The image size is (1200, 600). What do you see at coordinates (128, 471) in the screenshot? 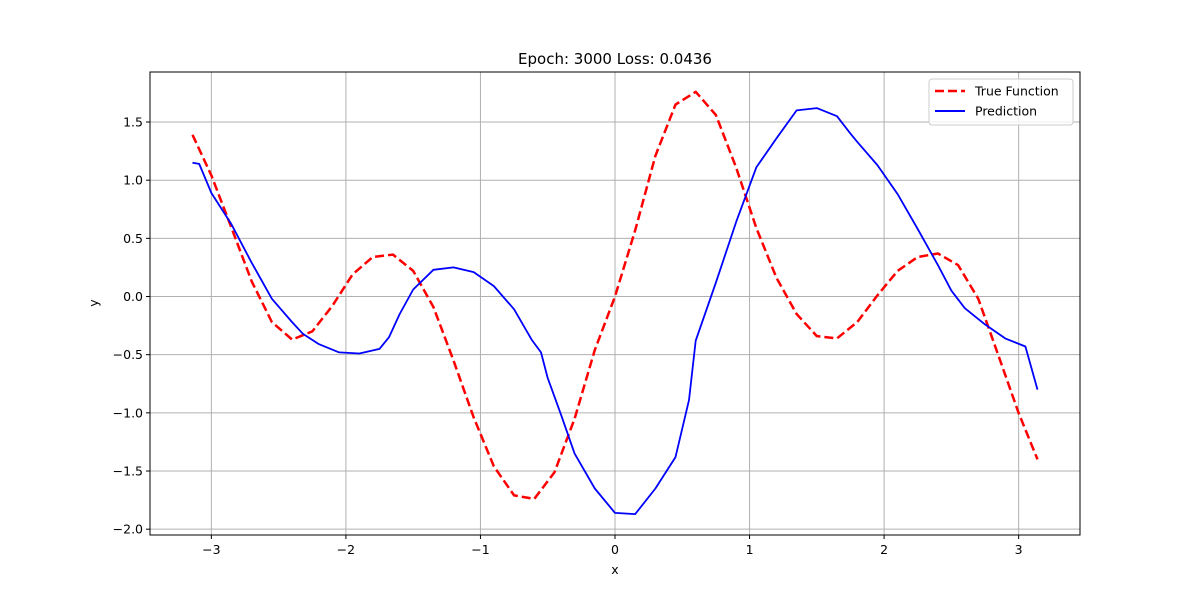
I see `y-tick-label: −1.5` at bounding box center [128, 471].